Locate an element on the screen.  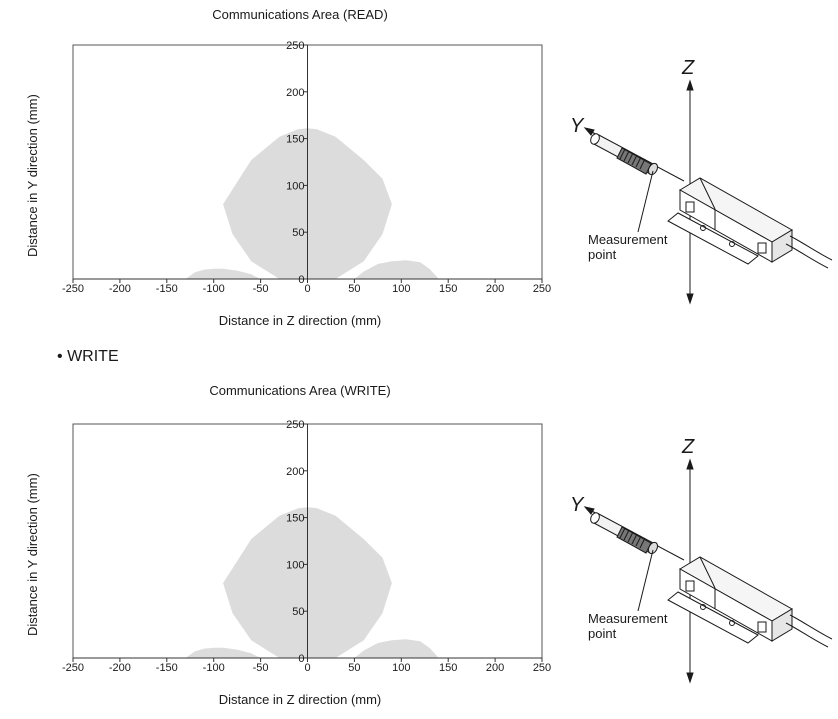
chart-title: Communications Area (WRITE) is located at coordinates (300, 390).